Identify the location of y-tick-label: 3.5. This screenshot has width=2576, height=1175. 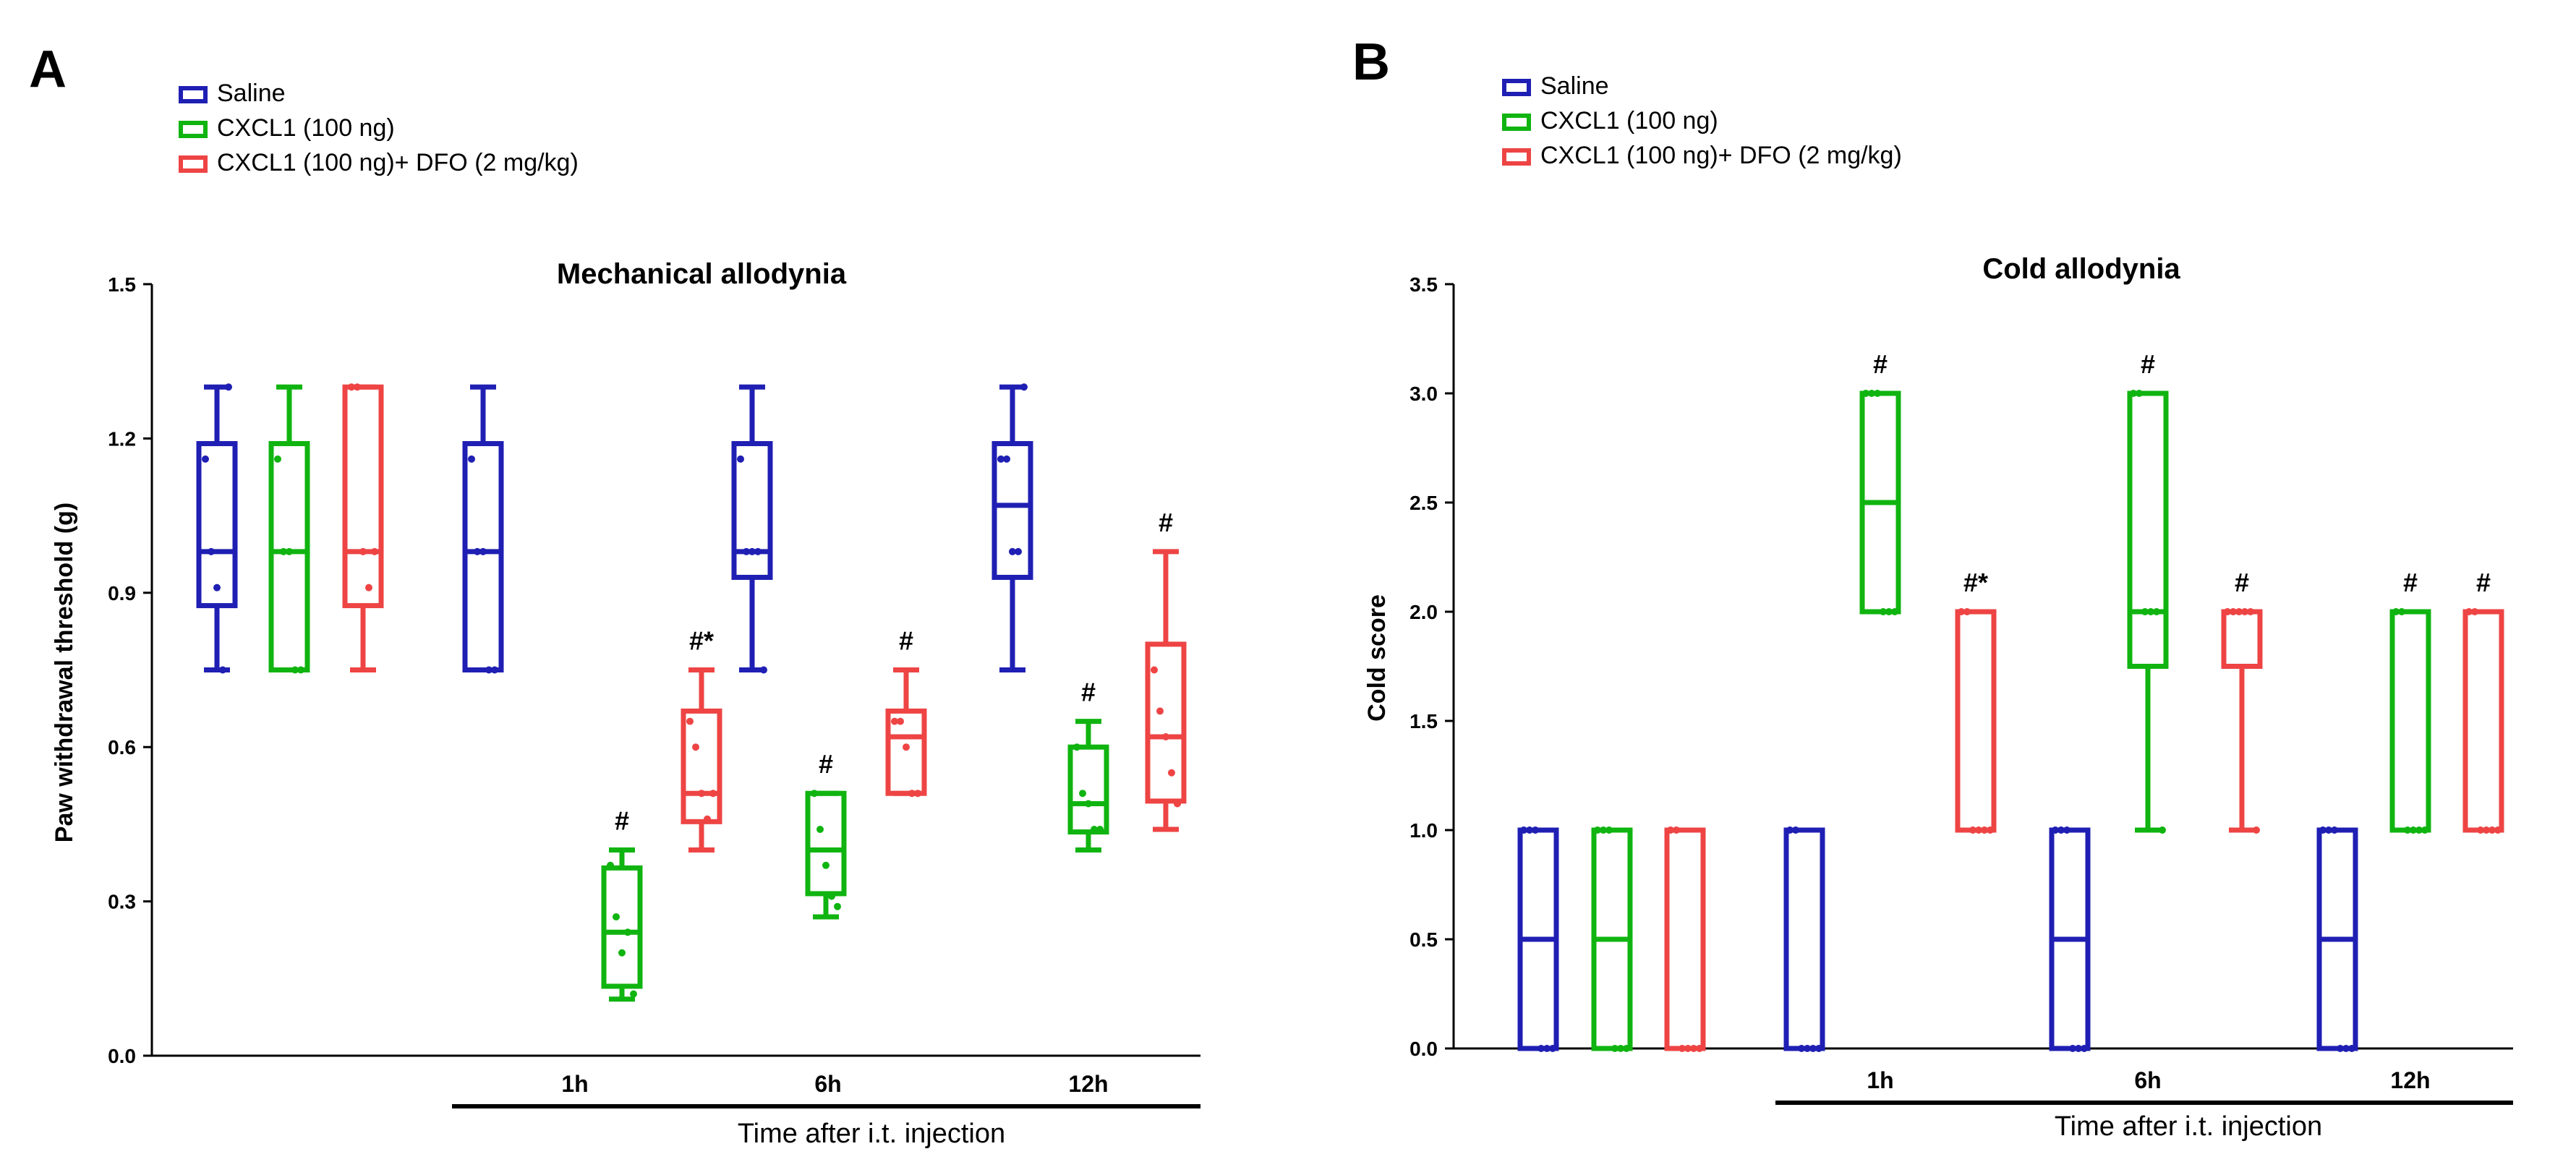
(1423, 284).